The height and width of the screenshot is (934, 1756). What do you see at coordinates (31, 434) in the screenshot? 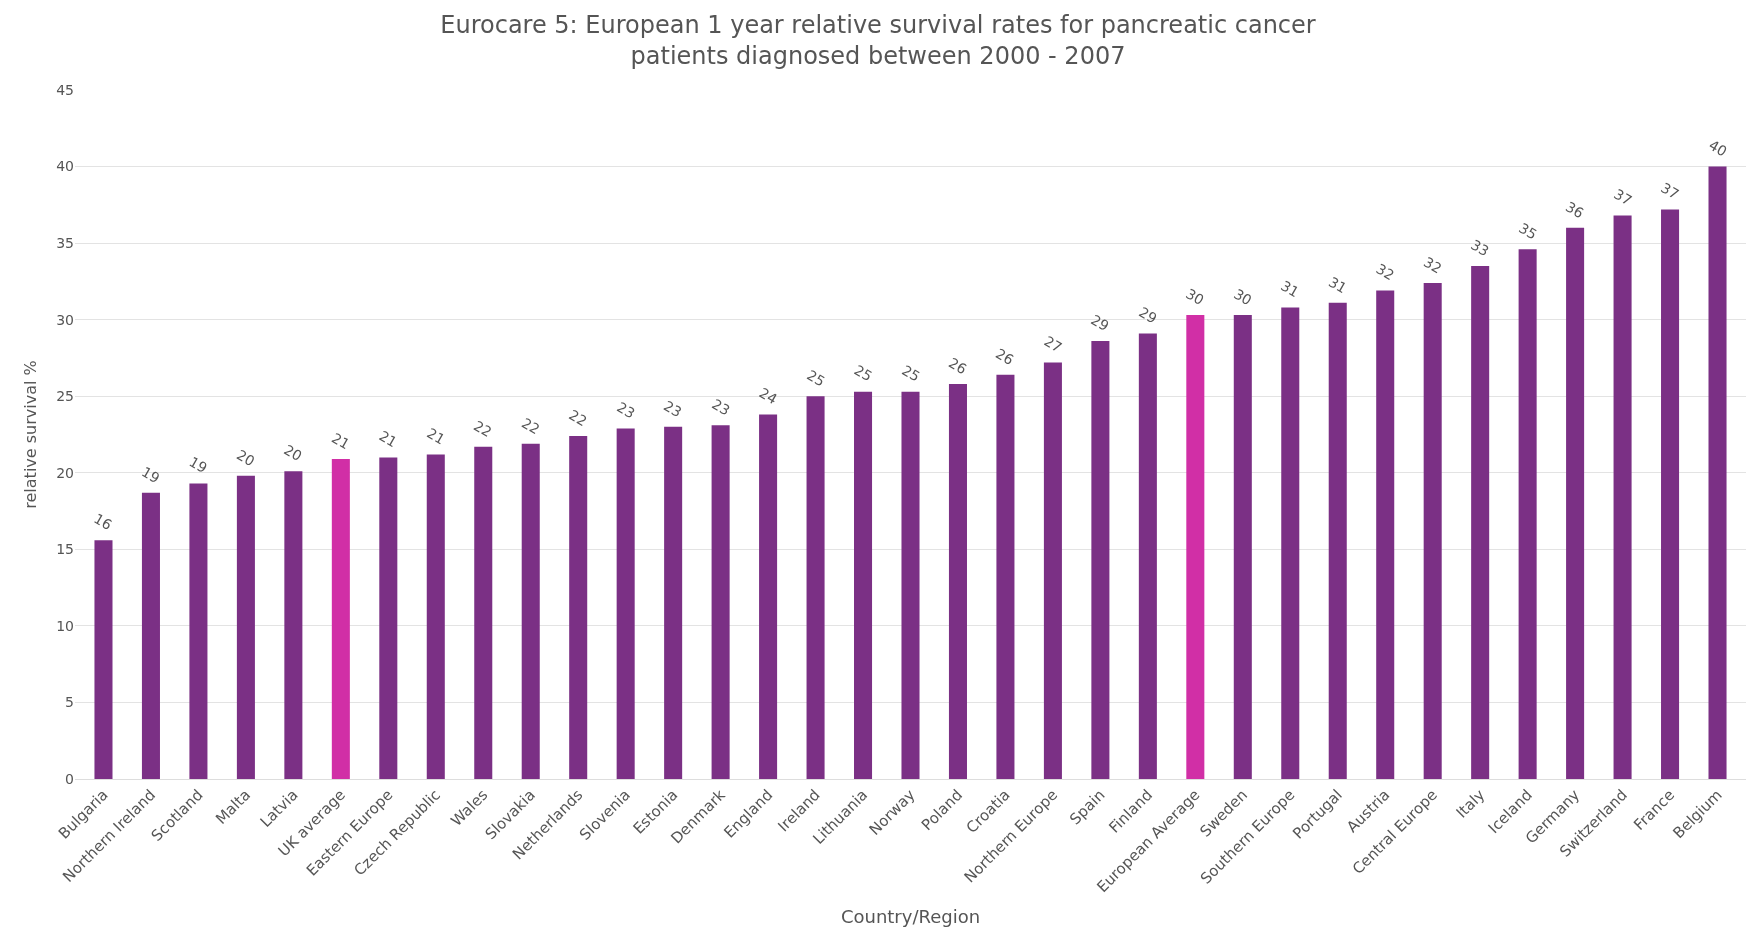
I see `y-axis-title: relative survival %` at bounding box center [31, 434].